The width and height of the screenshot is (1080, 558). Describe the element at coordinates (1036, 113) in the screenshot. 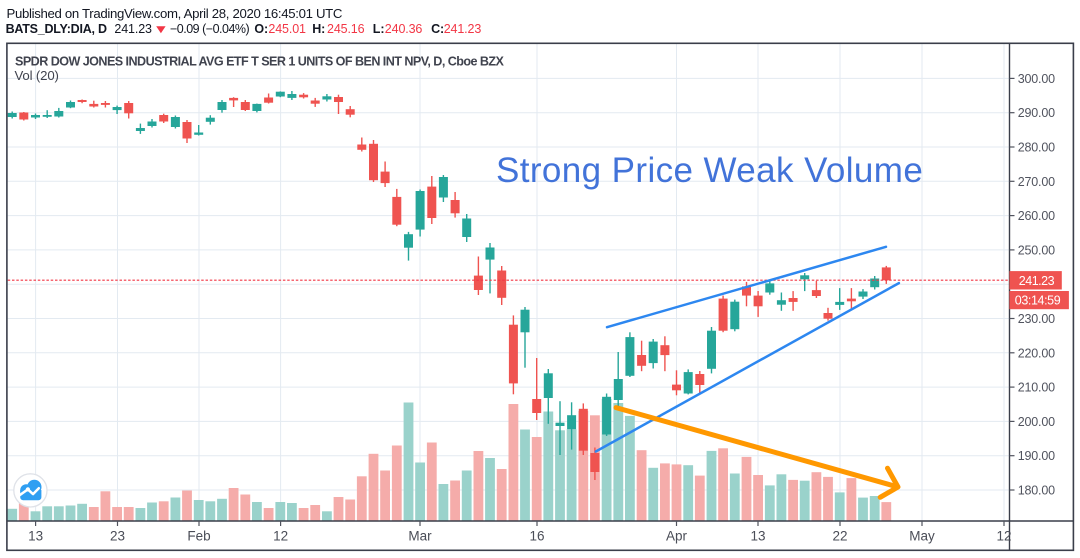

I see `svg-text: 290.00` at that location.